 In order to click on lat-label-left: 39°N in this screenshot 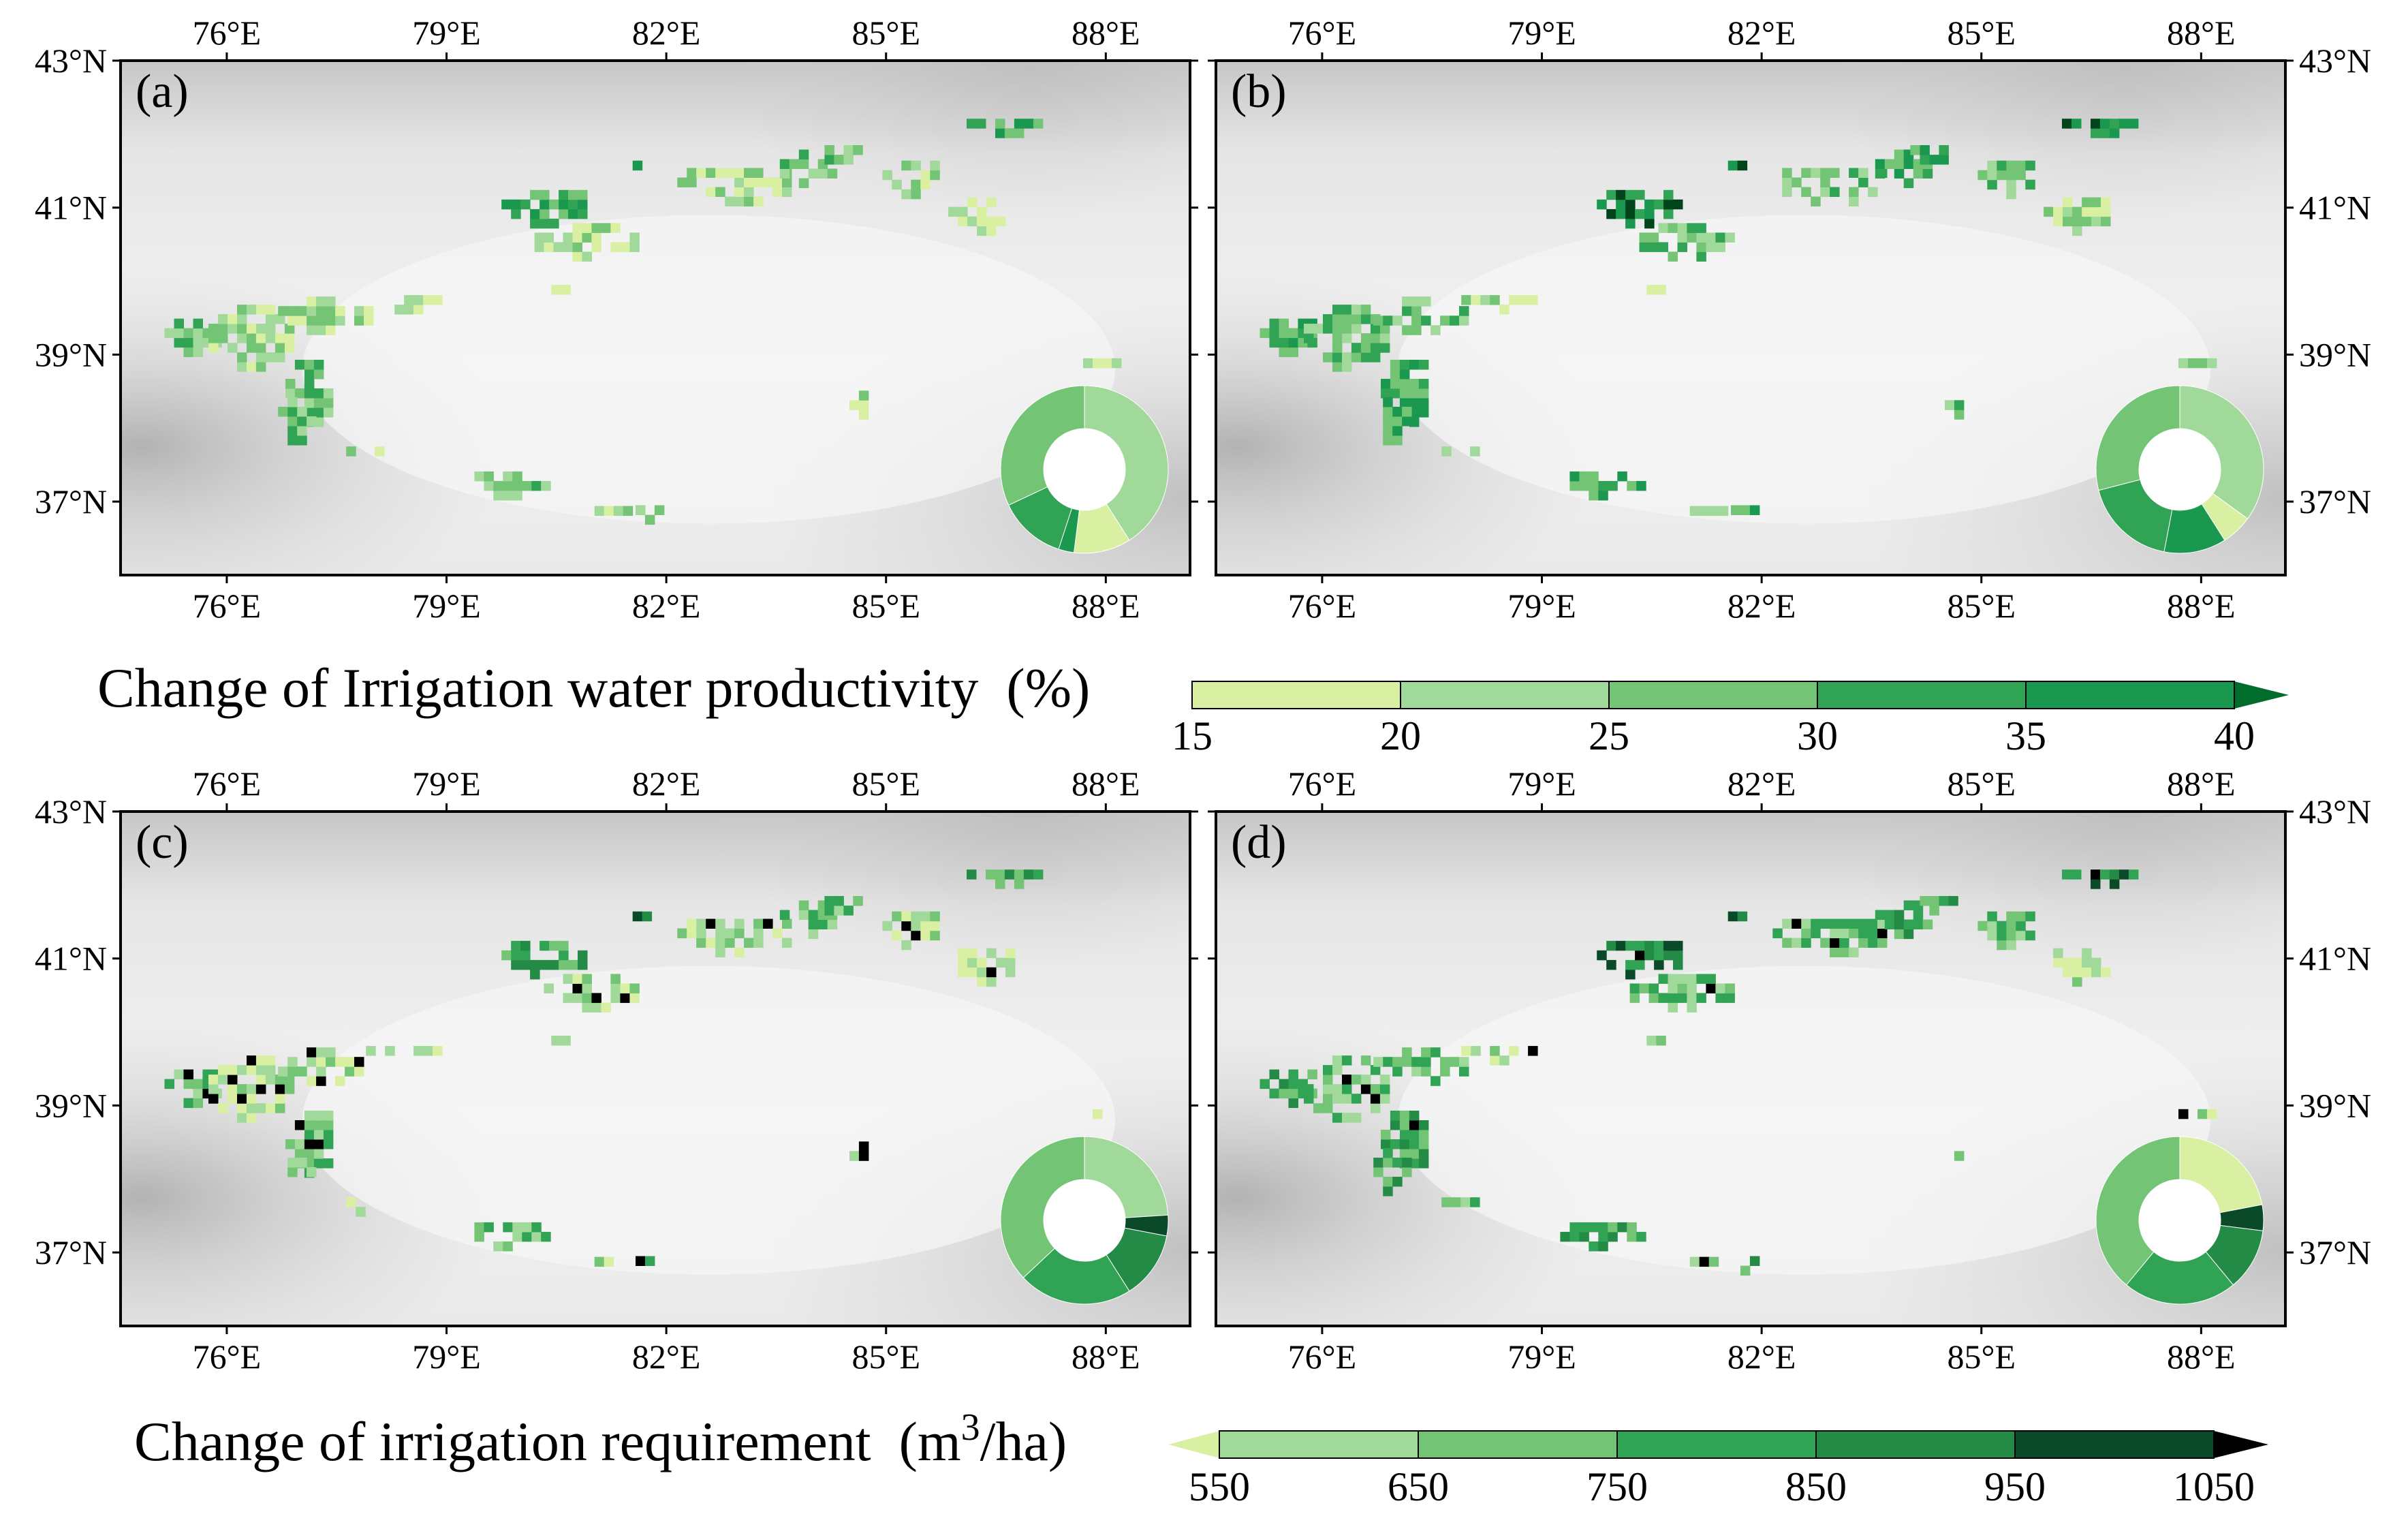, I will do `click(71, 1105)`.